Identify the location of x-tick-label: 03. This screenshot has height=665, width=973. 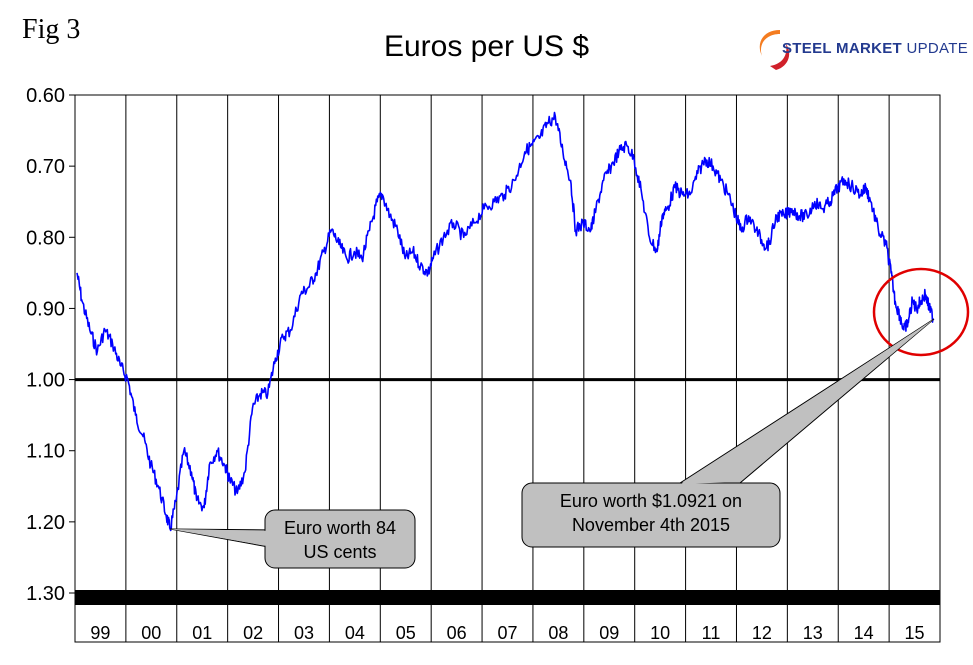
(304, 633).